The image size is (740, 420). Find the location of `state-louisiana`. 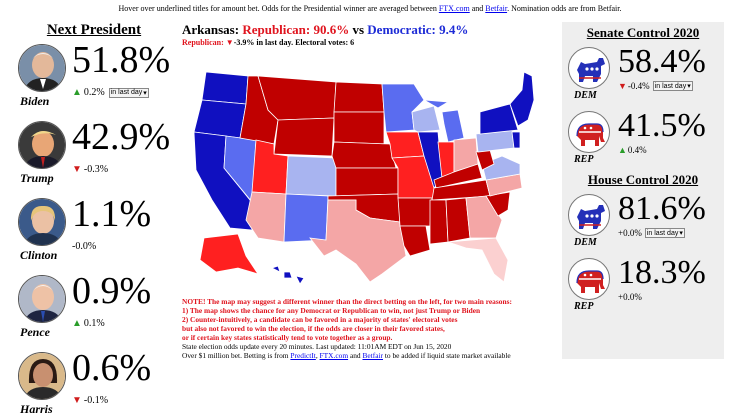

state-louisiana is located at coordinates (415, 241).